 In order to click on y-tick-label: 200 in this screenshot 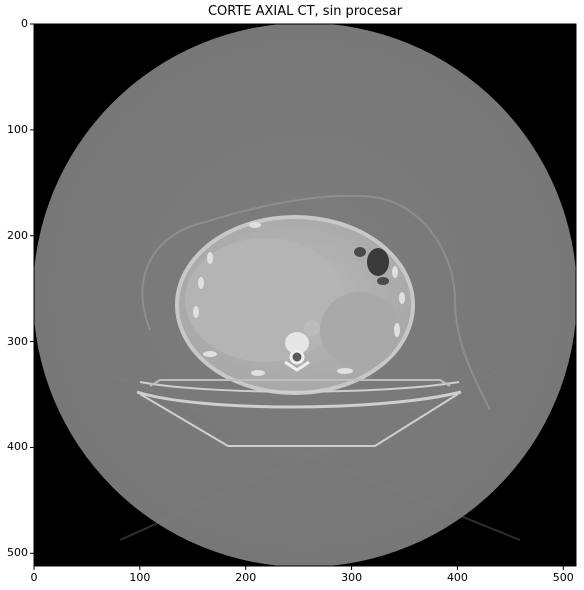, I will do `click(17, 235)`.